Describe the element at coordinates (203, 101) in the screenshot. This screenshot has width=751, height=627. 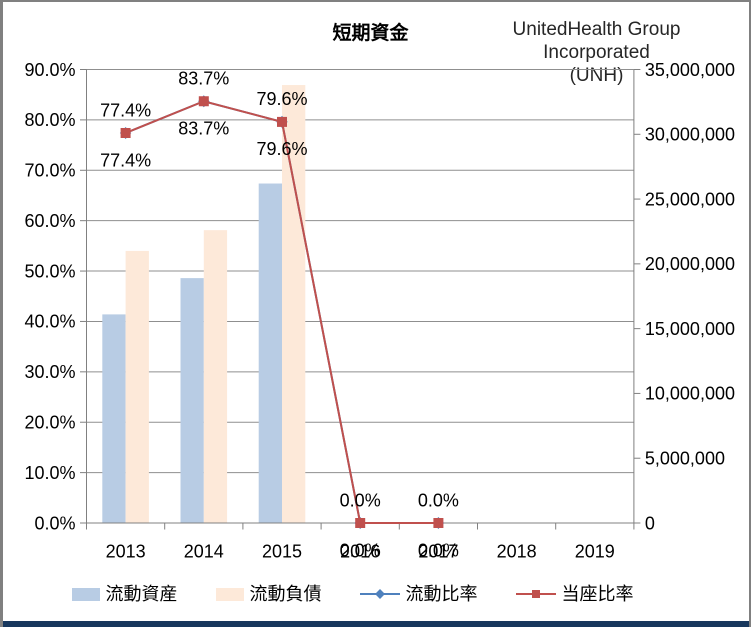
I see `marker-quick-ratio-2014` at that location.